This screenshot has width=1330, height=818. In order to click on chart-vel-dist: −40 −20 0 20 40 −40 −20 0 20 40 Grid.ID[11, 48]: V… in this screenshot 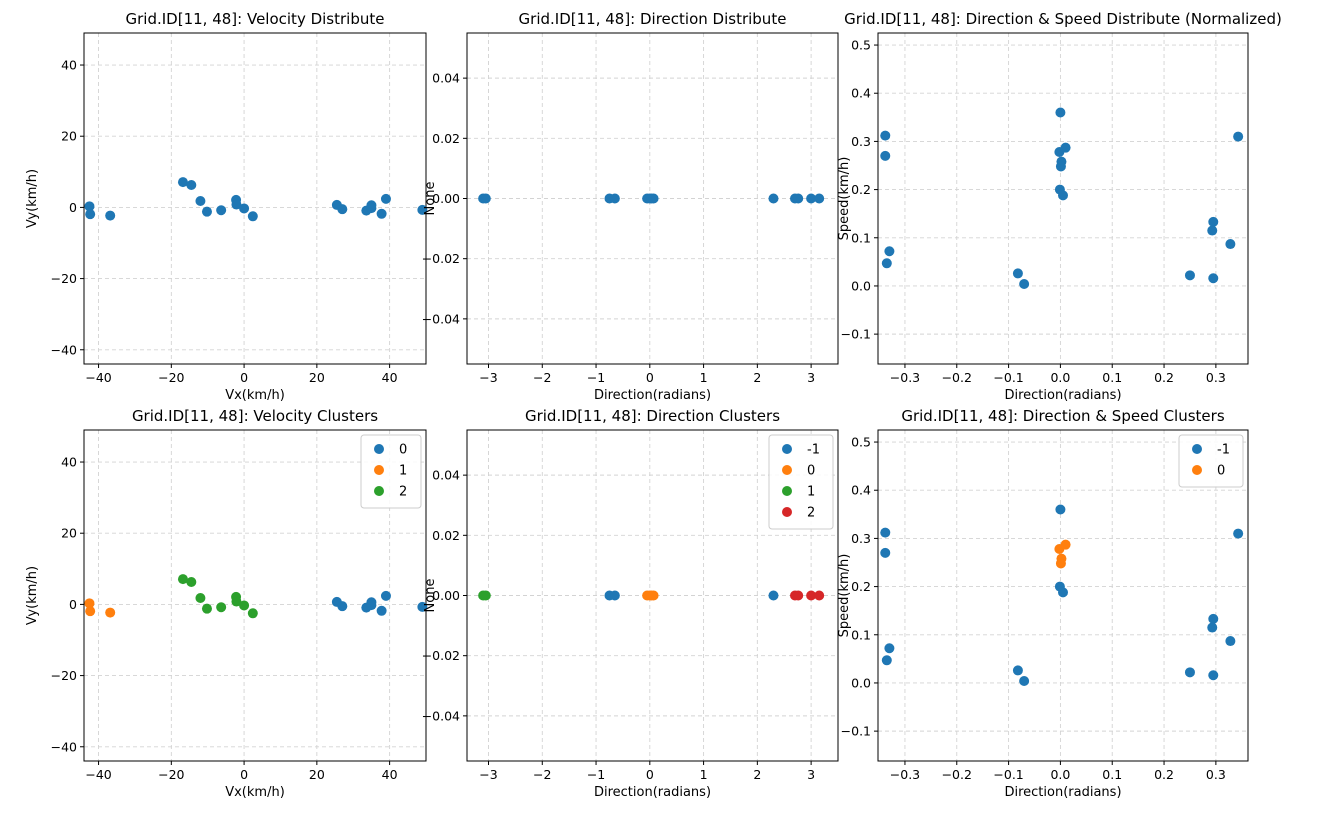, I will do `click(226, 206)`.